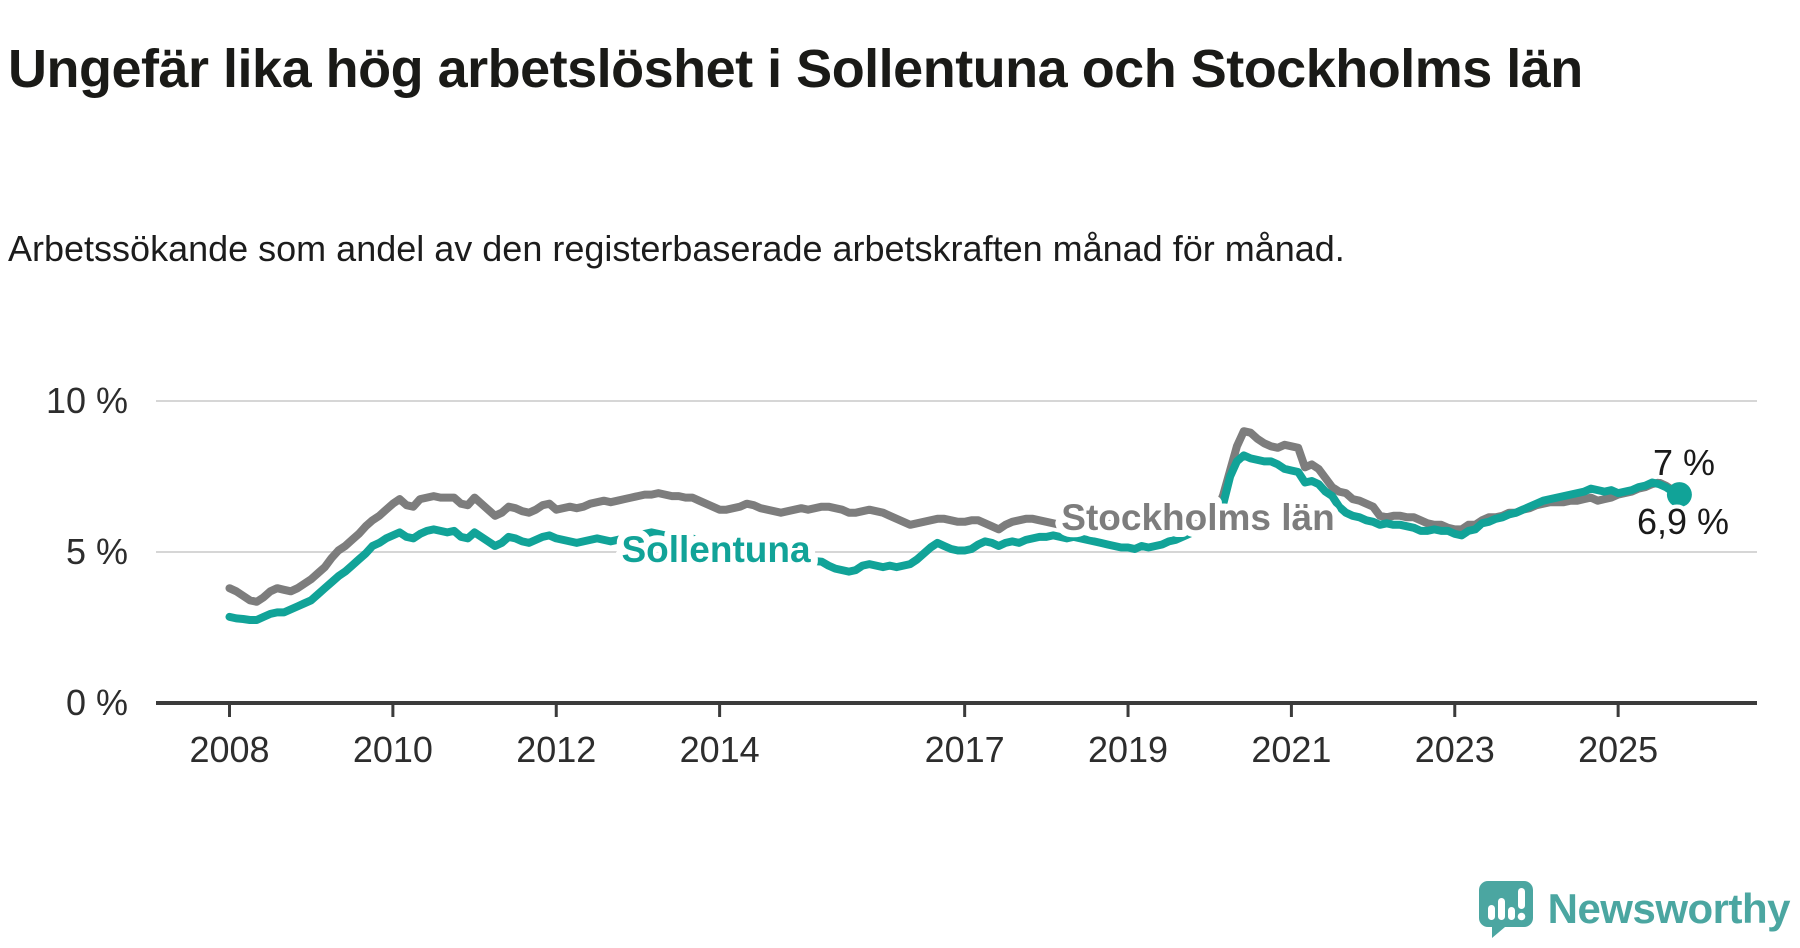 The image size is (1800, 948). I want to click on series-label-sollentuna: Sollentuna, so click(716, 549).